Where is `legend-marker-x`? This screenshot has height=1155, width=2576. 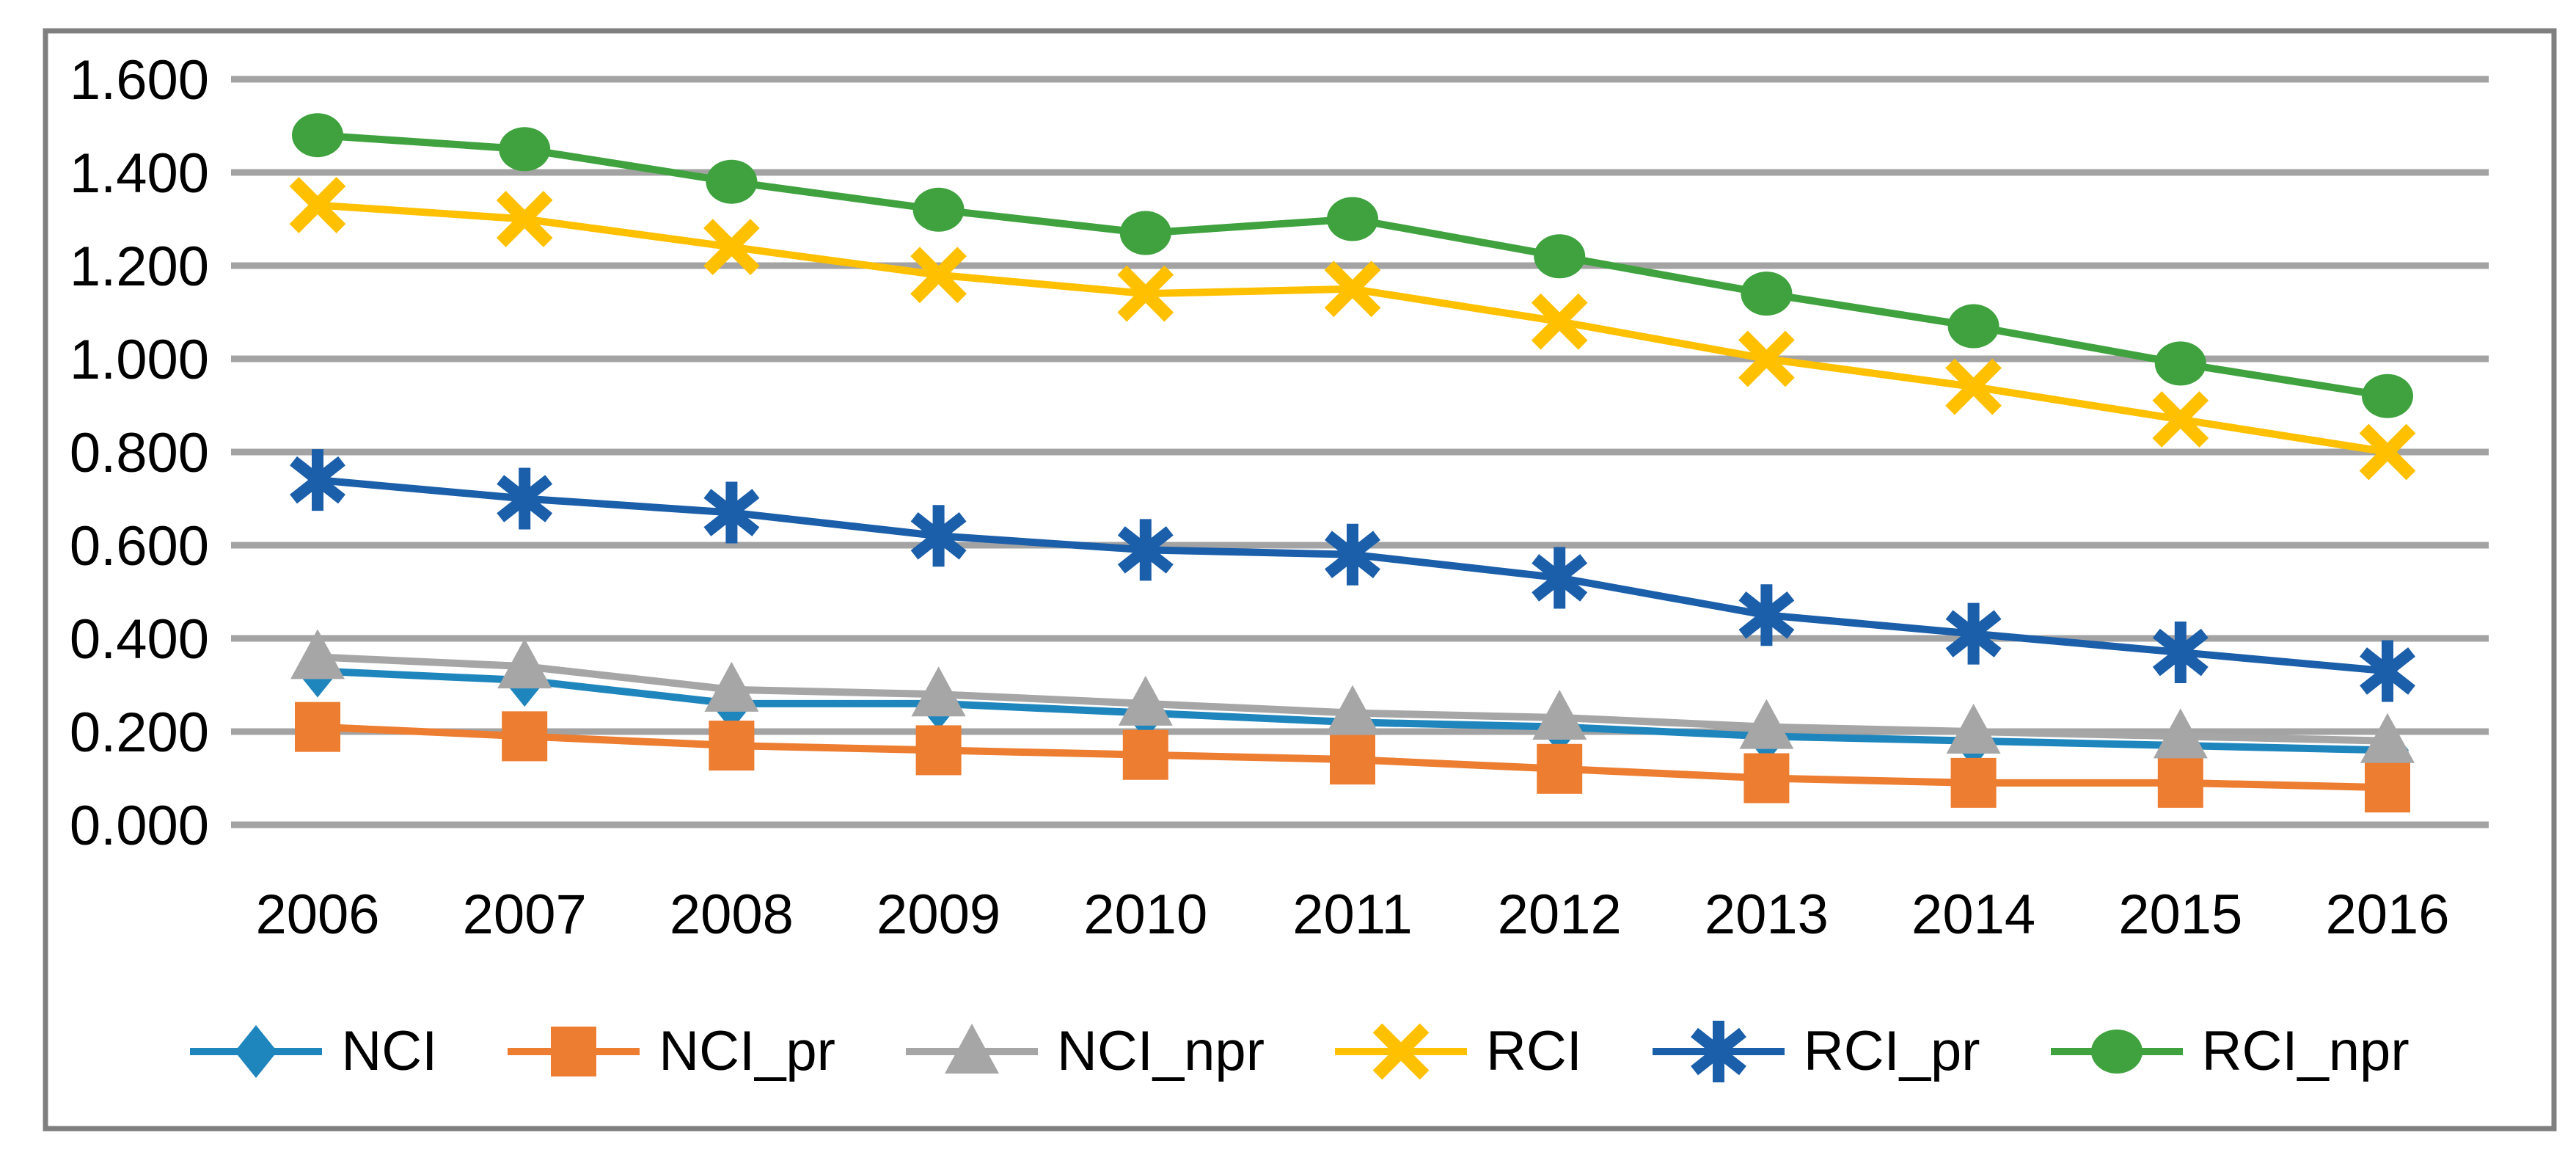
legend-marker-x is located at coordinates (1401, 1051).